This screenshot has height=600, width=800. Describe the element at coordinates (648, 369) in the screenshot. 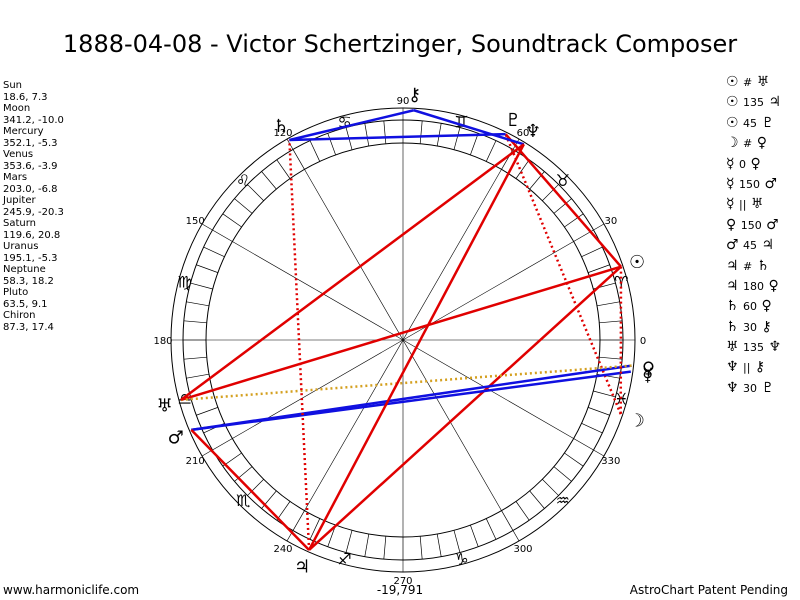

I see `planet-glyph: ♀` at that location.